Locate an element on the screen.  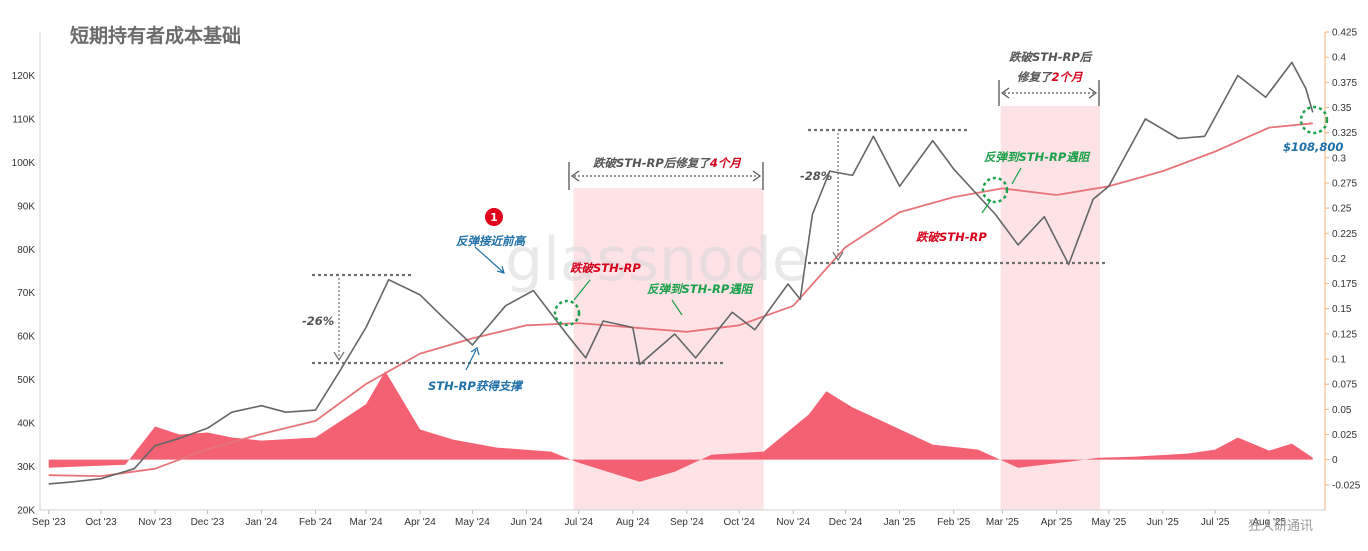
x-tick-label: Dec '24 is located at coordinates (846, 522).